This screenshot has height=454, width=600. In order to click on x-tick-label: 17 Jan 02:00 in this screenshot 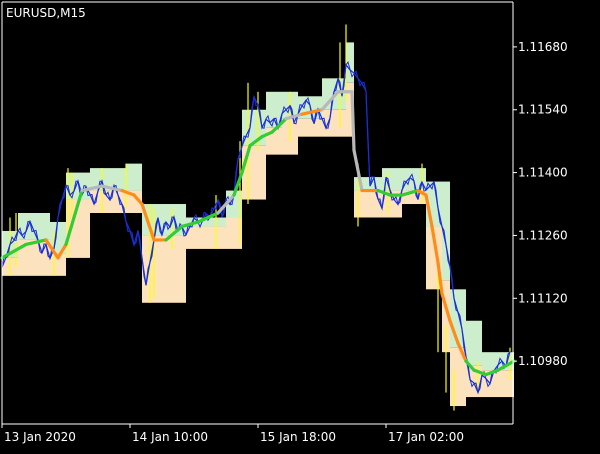, I will do `click(426, 437)`.